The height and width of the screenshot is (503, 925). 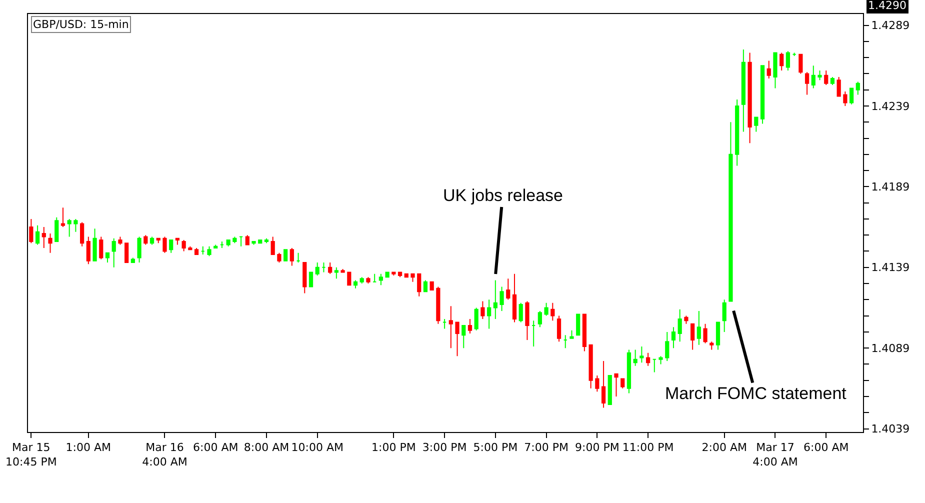 What do you see at coordinates (887, 6) in the screenshot?
I see `text: 1.4290` at bounding box center [887, 6].